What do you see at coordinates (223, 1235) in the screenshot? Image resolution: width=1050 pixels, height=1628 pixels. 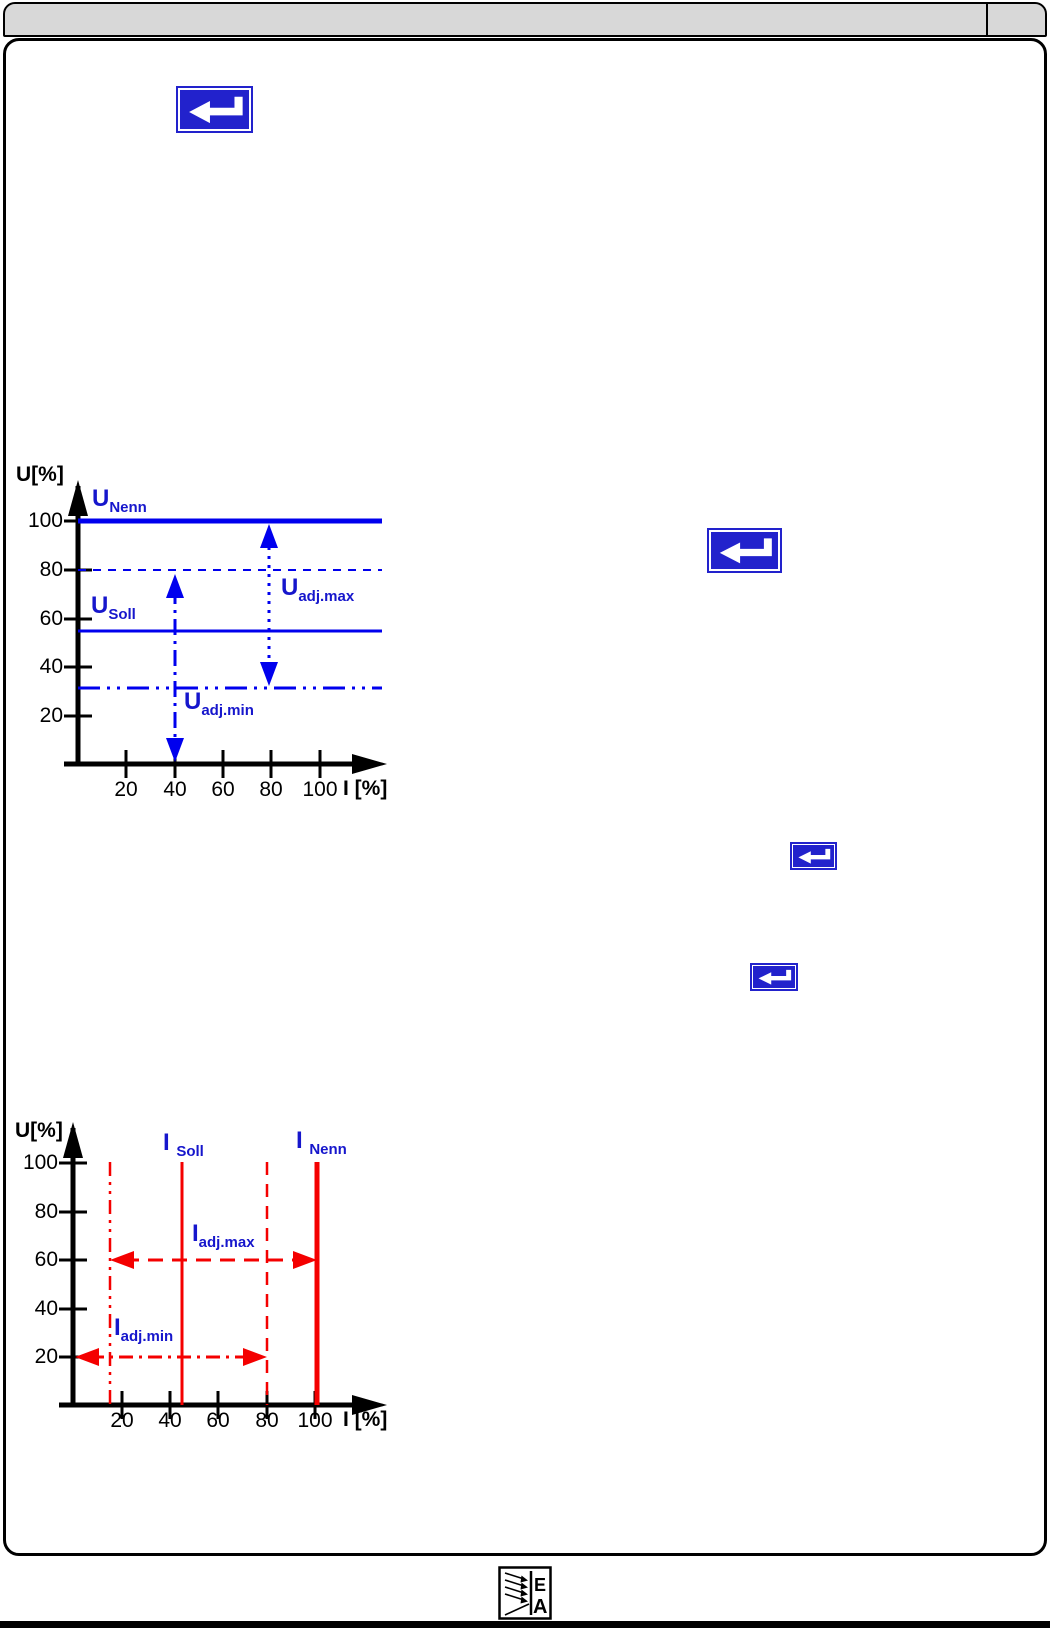 I see `annotation-label-i-adj-max: Iadj.max` at bounding box center [223, 1235].